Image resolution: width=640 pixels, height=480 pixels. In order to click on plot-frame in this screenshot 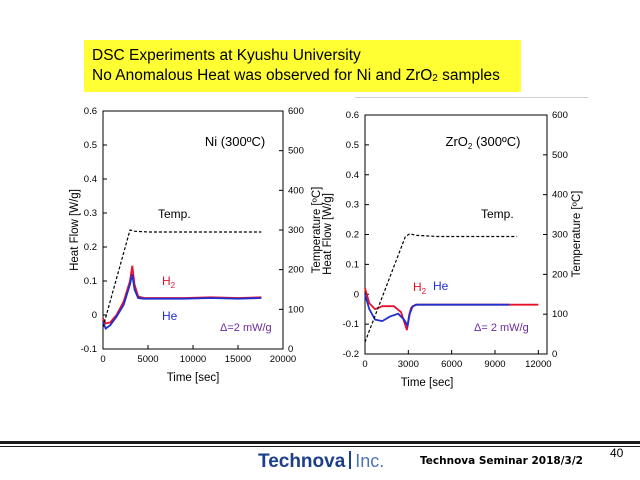, I will do `click(456, 234)`.